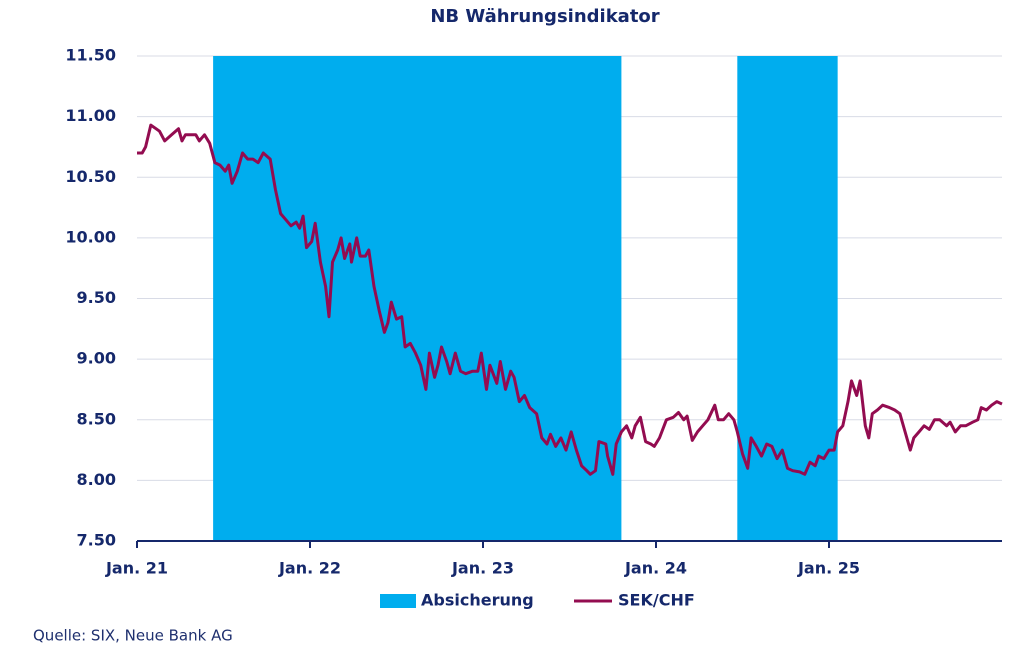  I want to click on y-tick-label: 9.50, so click(96, 297).